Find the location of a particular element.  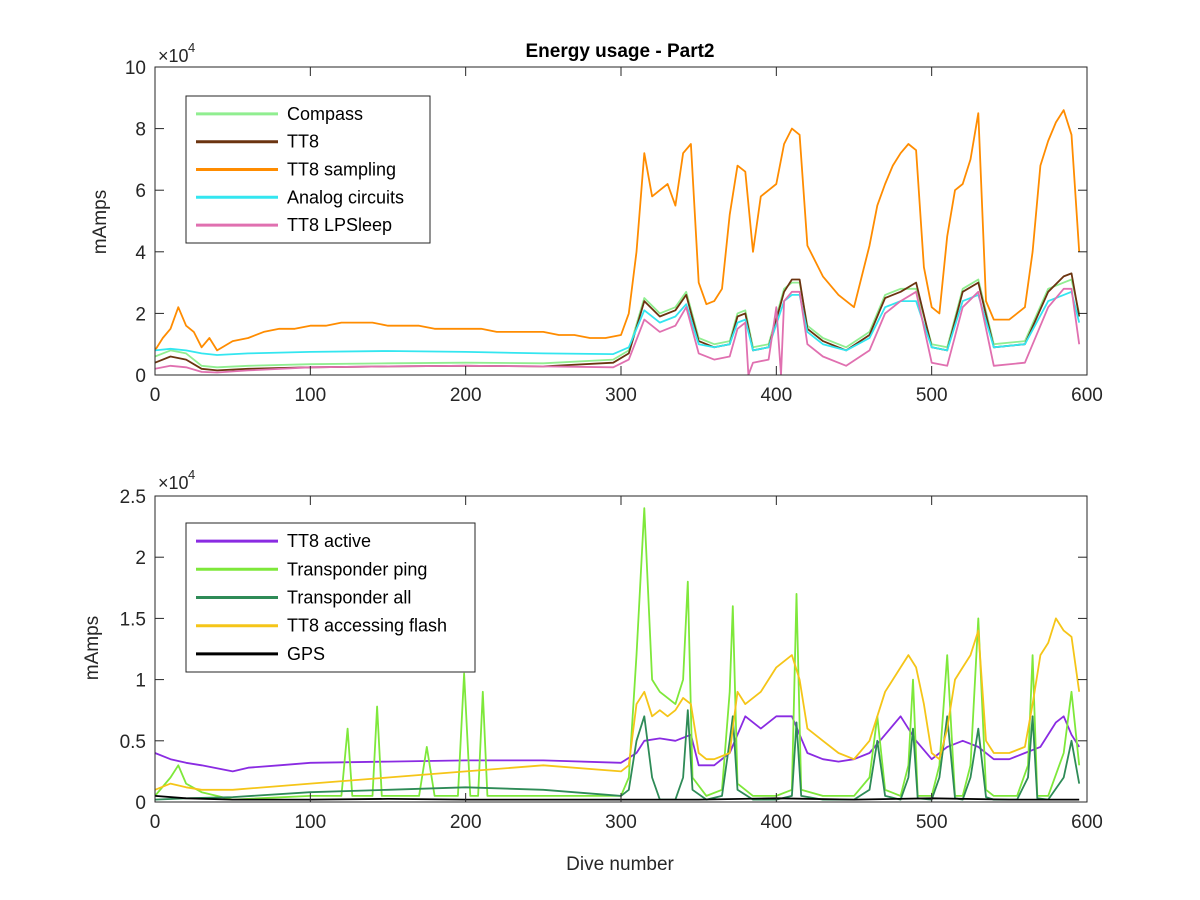

legend-item: TT8 active is located at coordinates (283, 541).